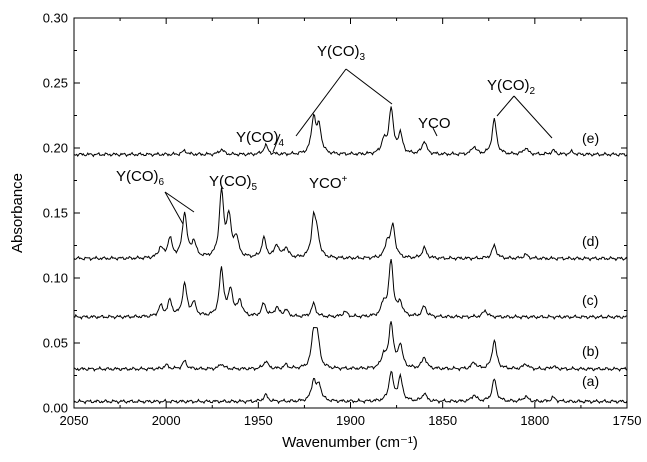 The image size is (647, 462). What do you see at coordinates (534, 420) in the screenshot?
I see `x-tick-label: 1800` at bounding box center [534, 420].